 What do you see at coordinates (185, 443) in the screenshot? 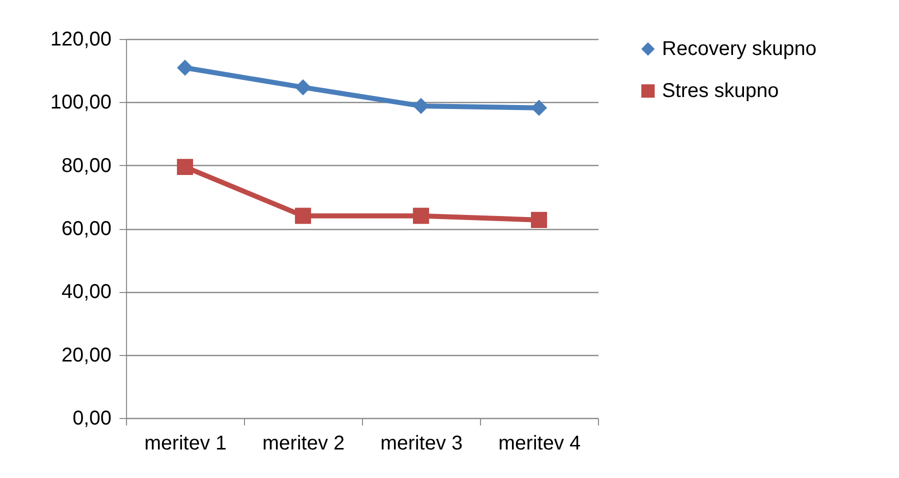
I see `x-tick-label: meritev 1` at bounding box center [185, 443].